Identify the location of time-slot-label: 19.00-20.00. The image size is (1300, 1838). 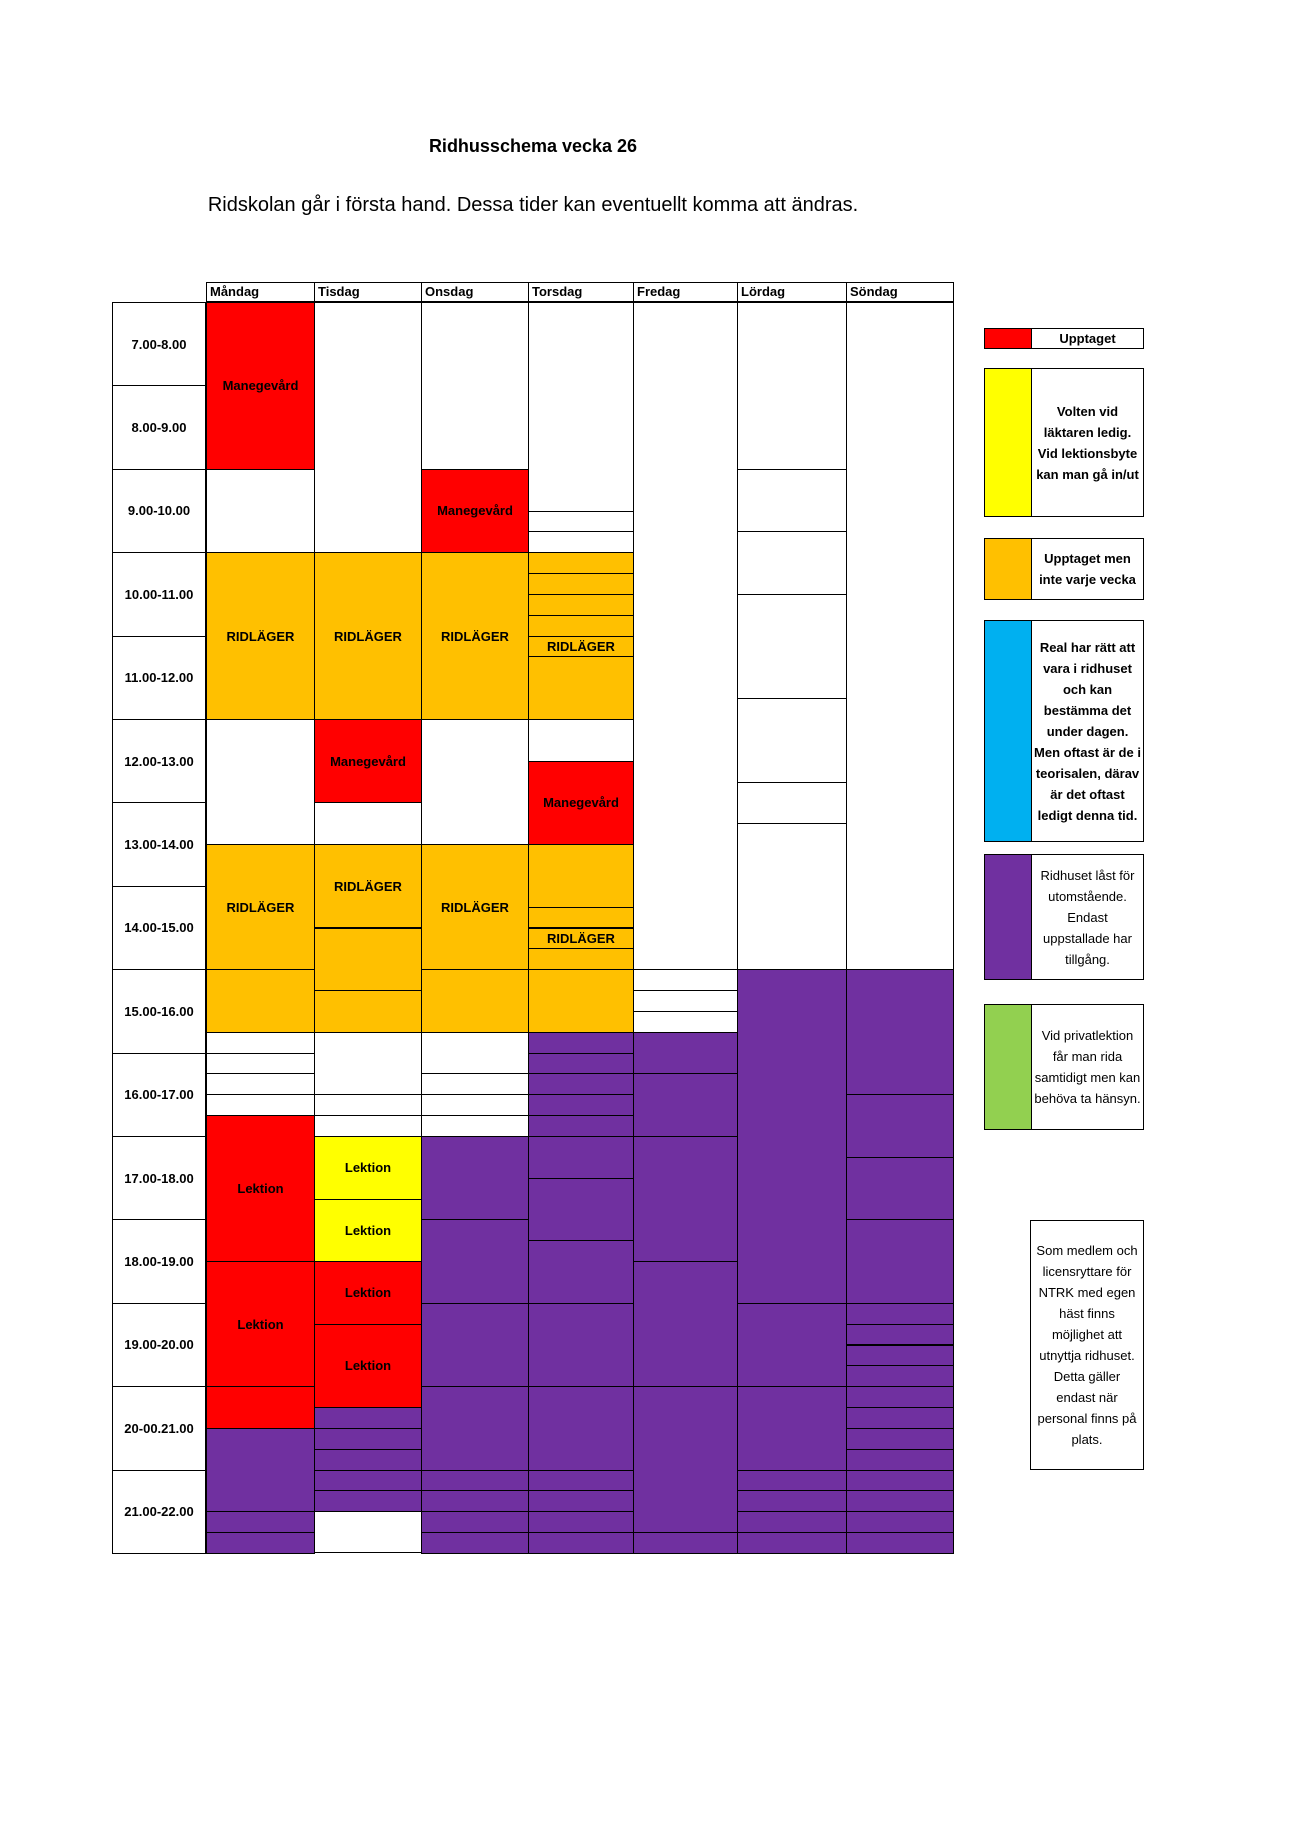
(159, 1345).